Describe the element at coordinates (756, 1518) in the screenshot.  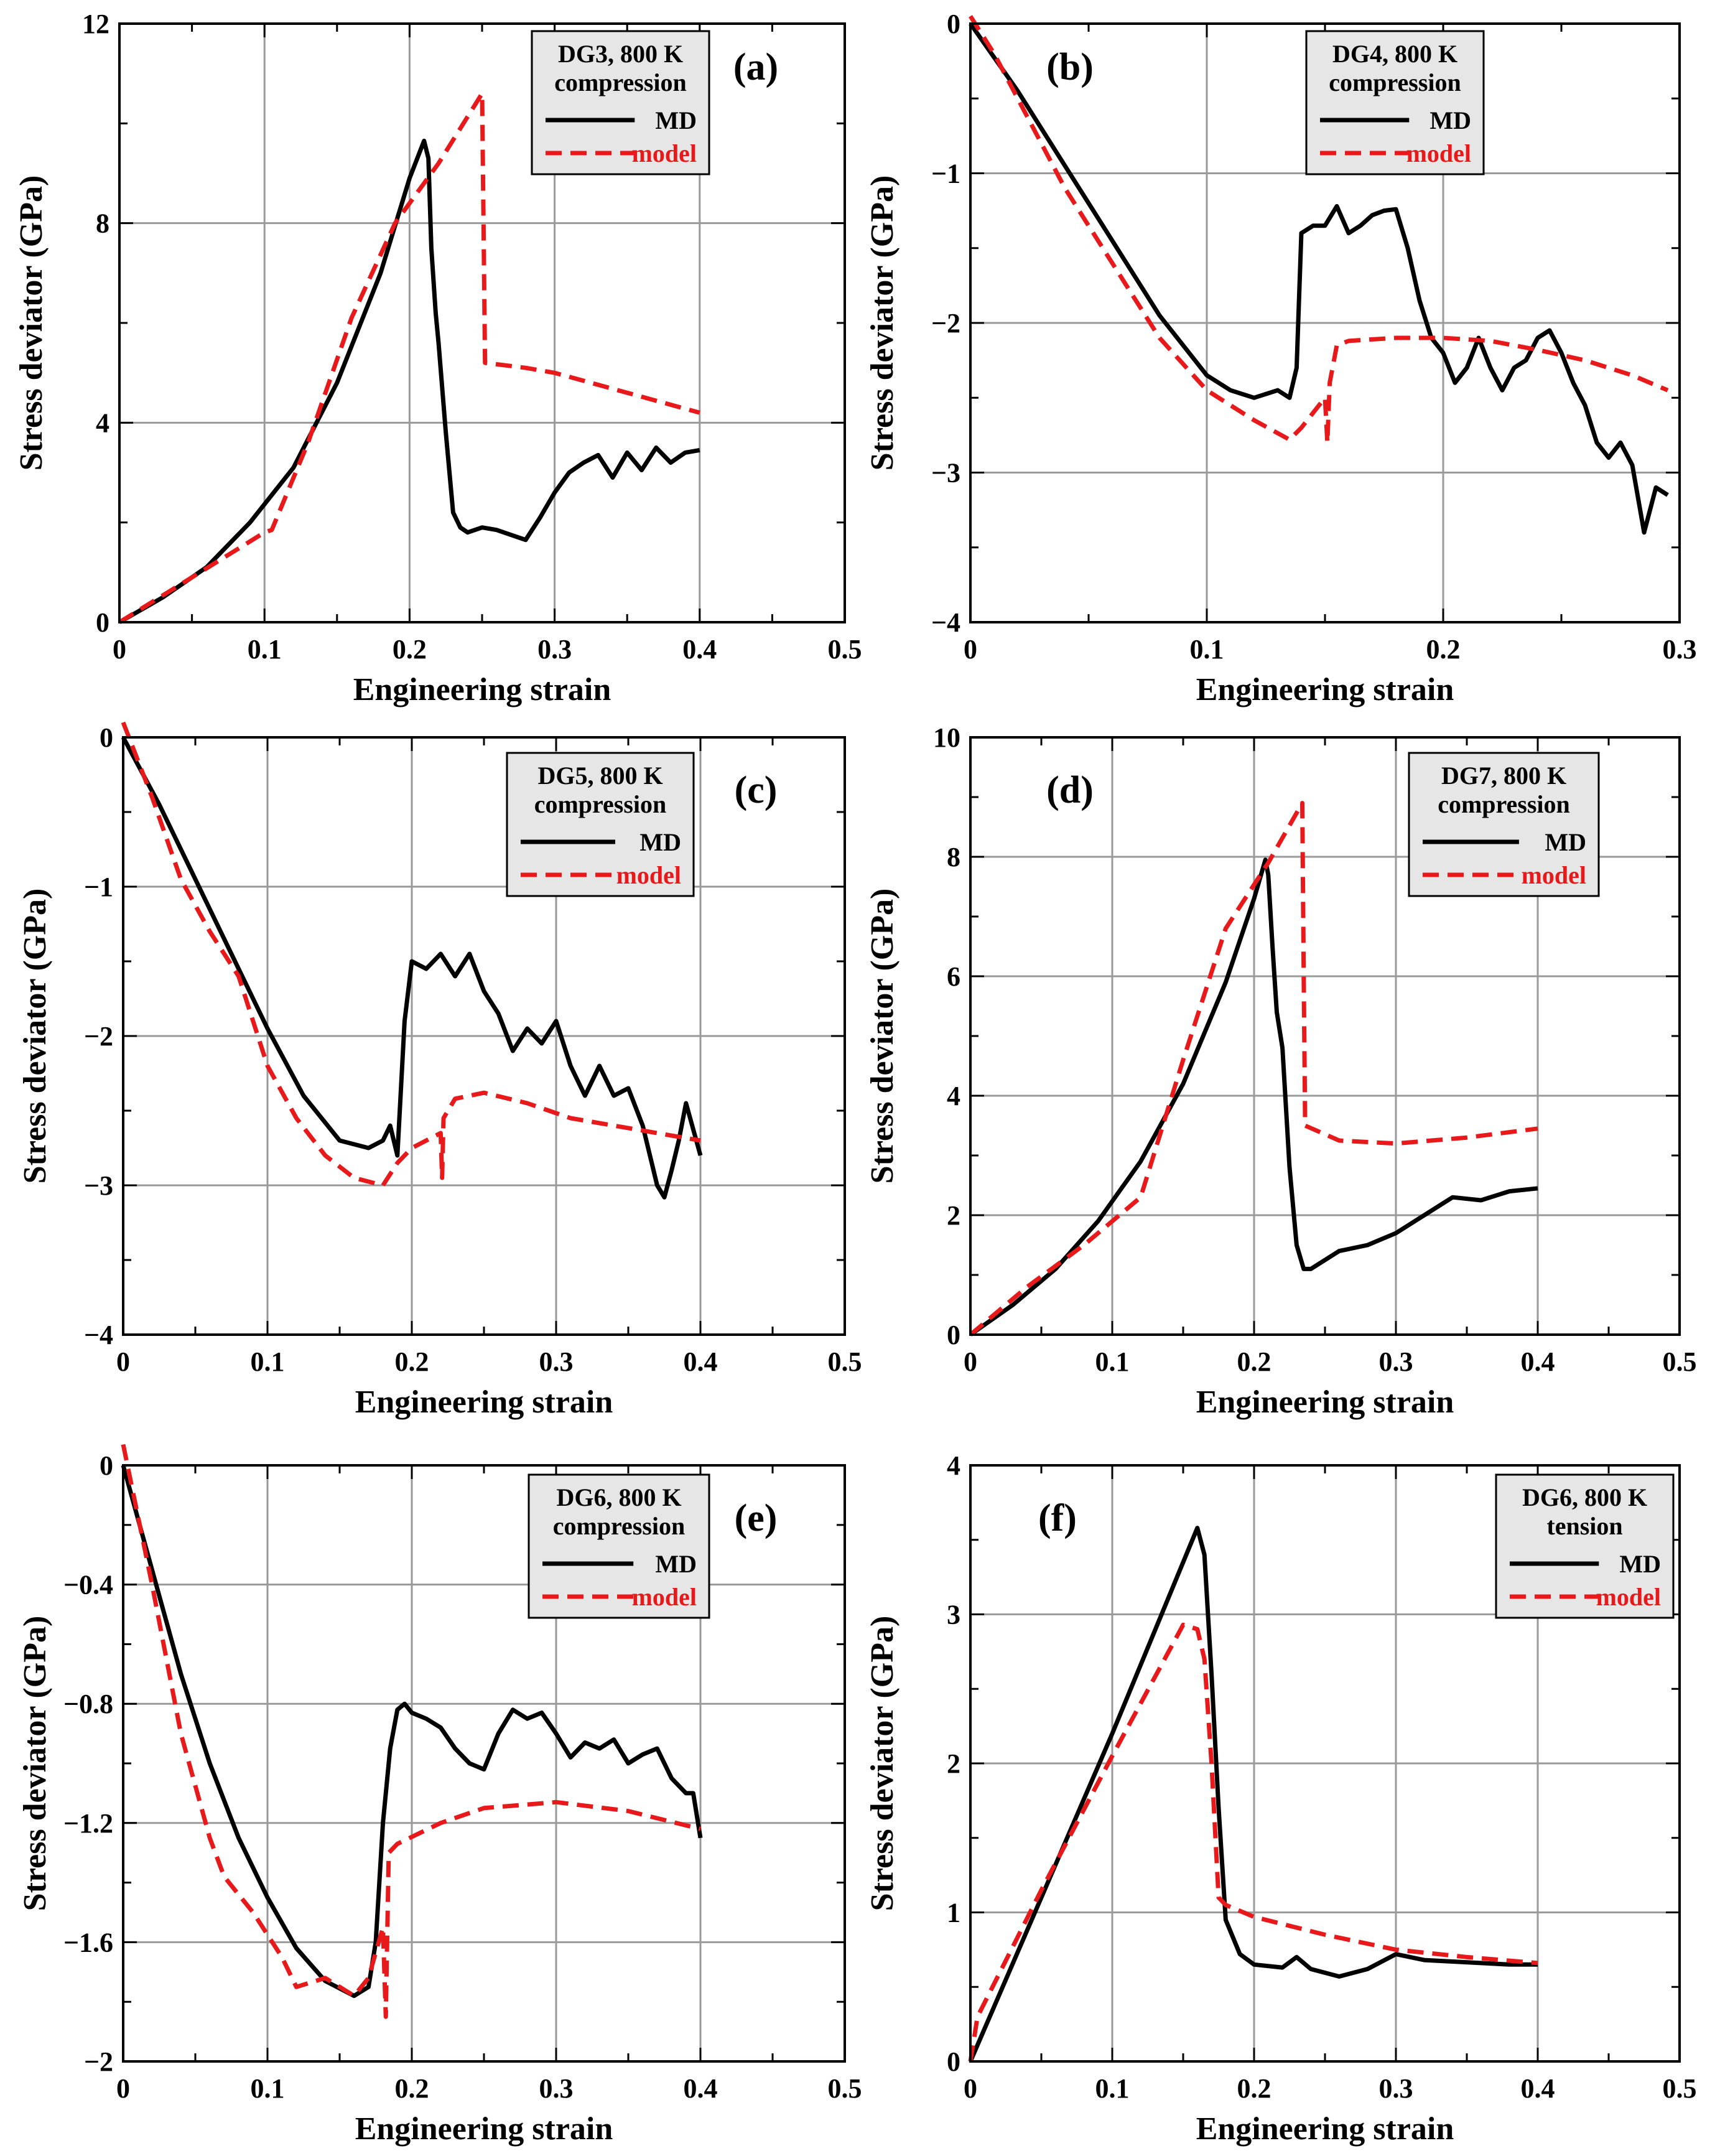
I see `panel-label: (e)` at that location.